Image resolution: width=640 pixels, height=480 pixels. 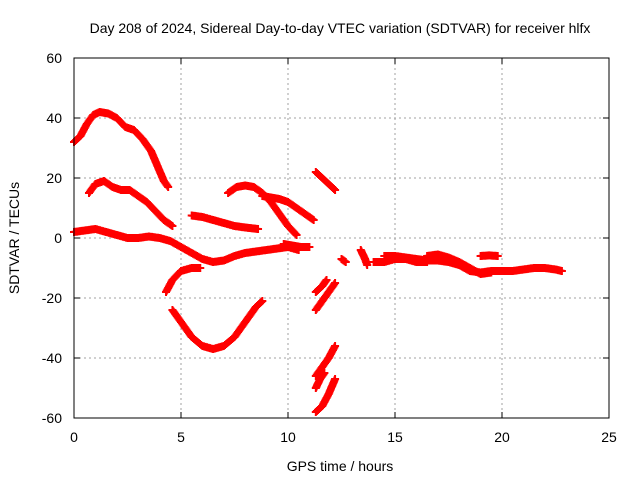 What do you see at coordinates (54, 118) in the screenshot?
I see `y-tick-label: 40` at bounding box center [54, 118].